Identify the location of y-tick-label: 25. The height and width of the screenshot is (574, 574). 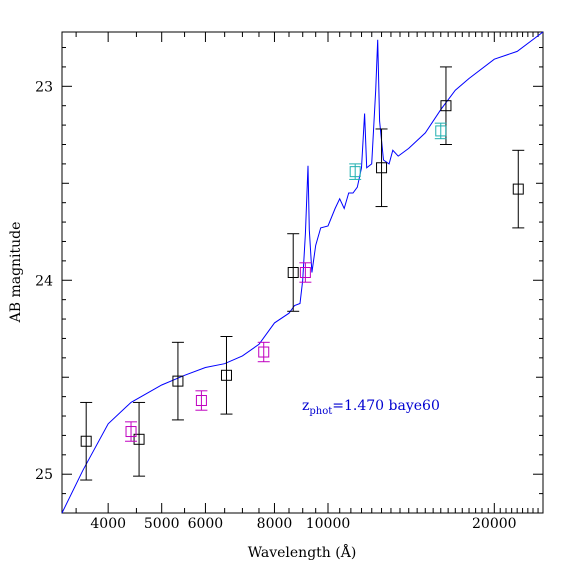
(44, 475).